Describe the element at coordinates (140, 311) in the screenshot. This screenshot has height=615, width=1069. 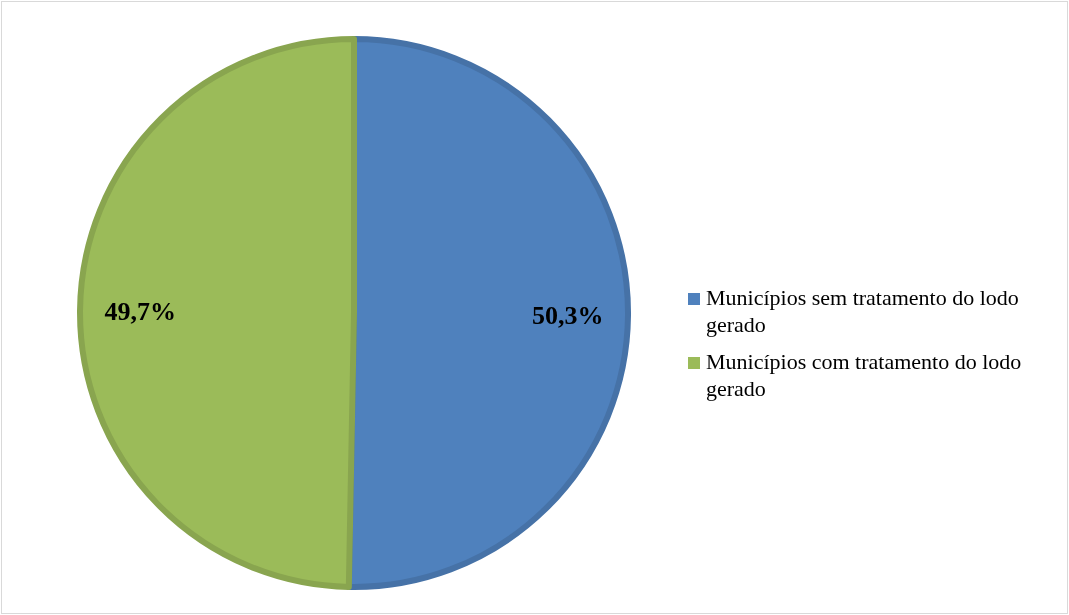
I see `data-label: 49,7%` at that location.